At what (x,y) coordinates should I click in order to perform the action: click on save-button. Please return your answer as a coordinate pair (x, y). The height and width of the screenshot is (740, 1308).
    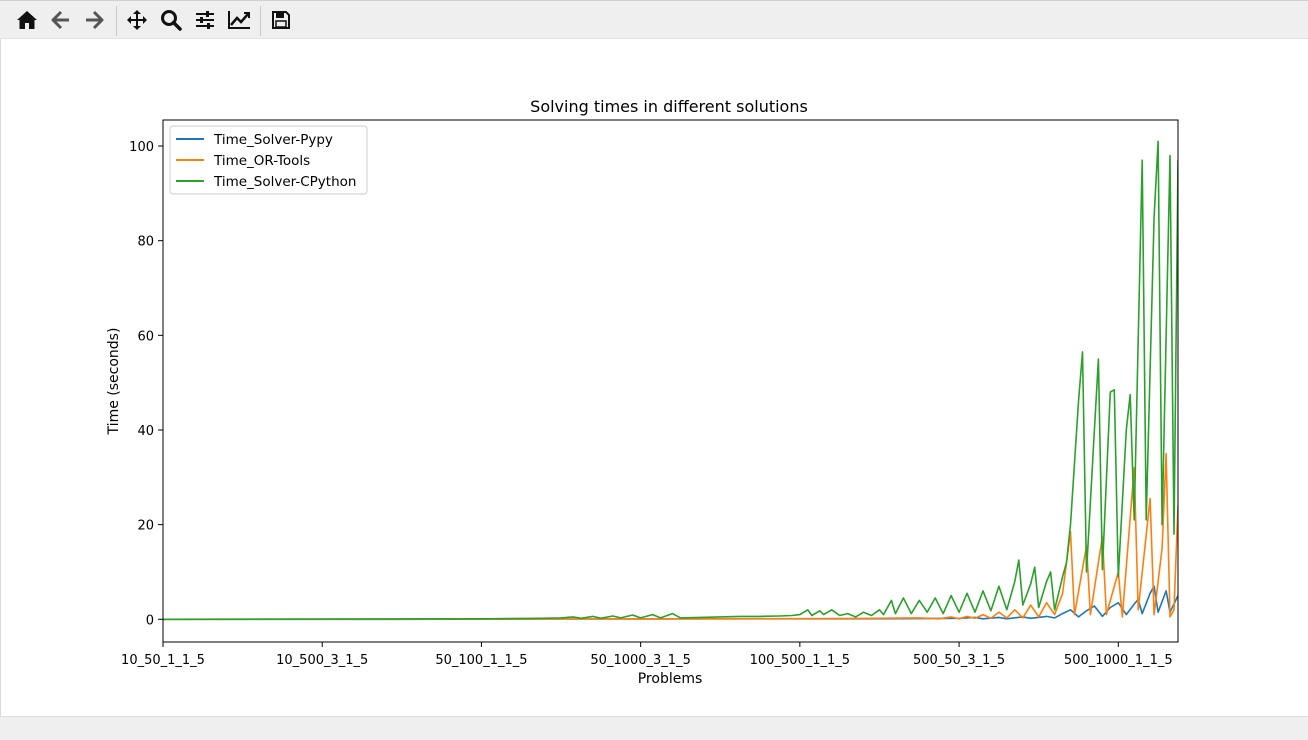
    Looking at the image, I should click on (281, 20).